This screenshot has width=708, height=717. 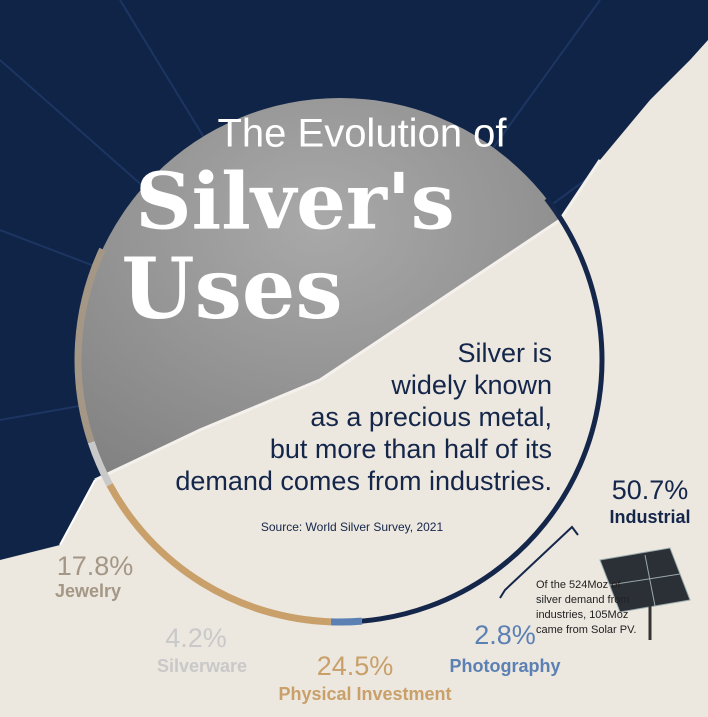 What do you see at coordinates (355, 666) in the screenshot?
I see `value-label: 24.5%` at bounding box center [355, 666].